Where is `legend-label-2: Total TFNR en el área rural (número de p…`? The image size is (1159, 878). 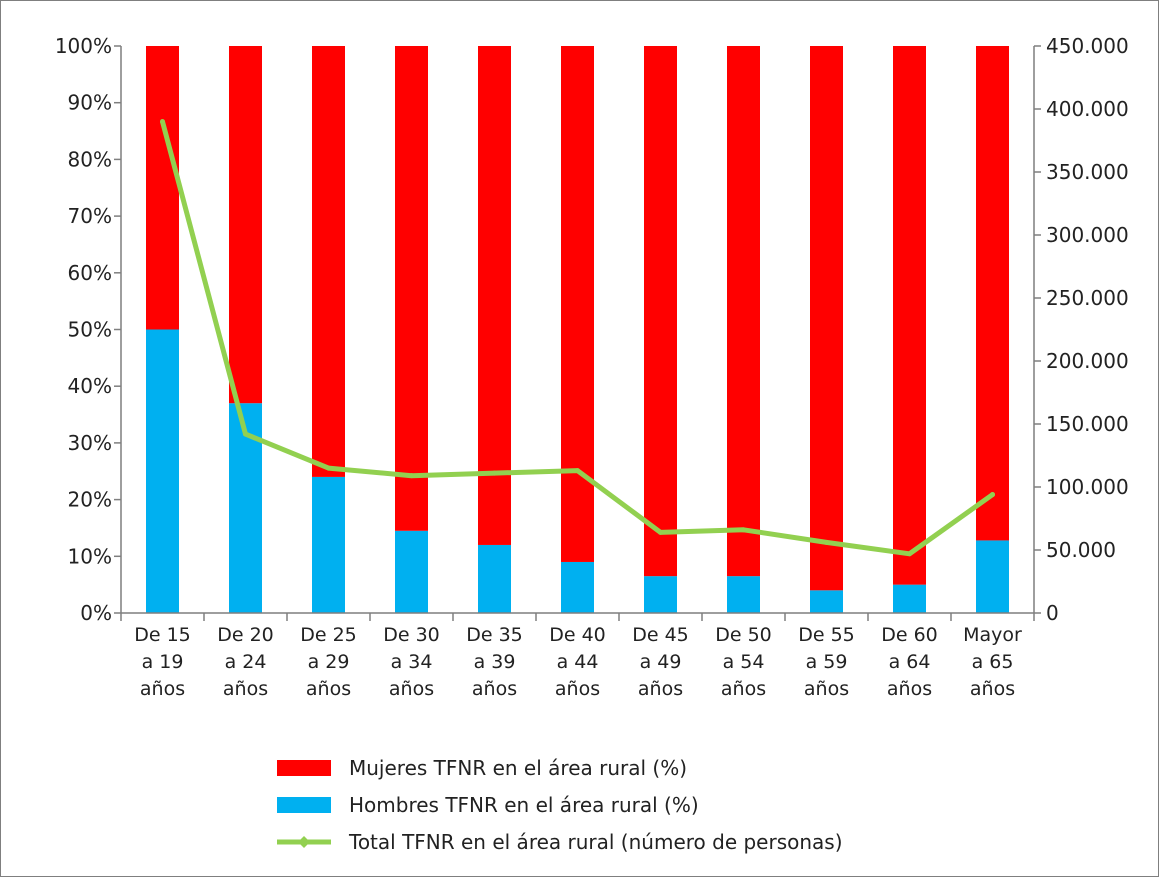
legend-label-2: Total TFNR en el área rural (número de p… is located at coordinates (595, 842).